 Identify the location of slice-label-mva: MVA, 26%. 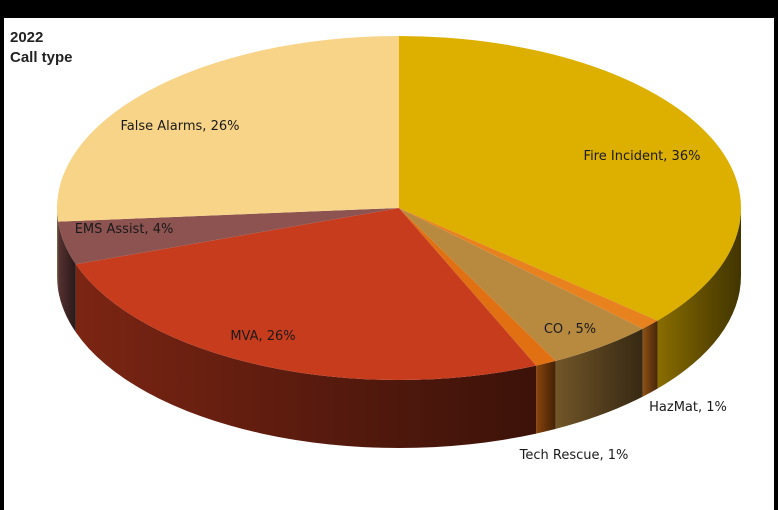
(262, 336).